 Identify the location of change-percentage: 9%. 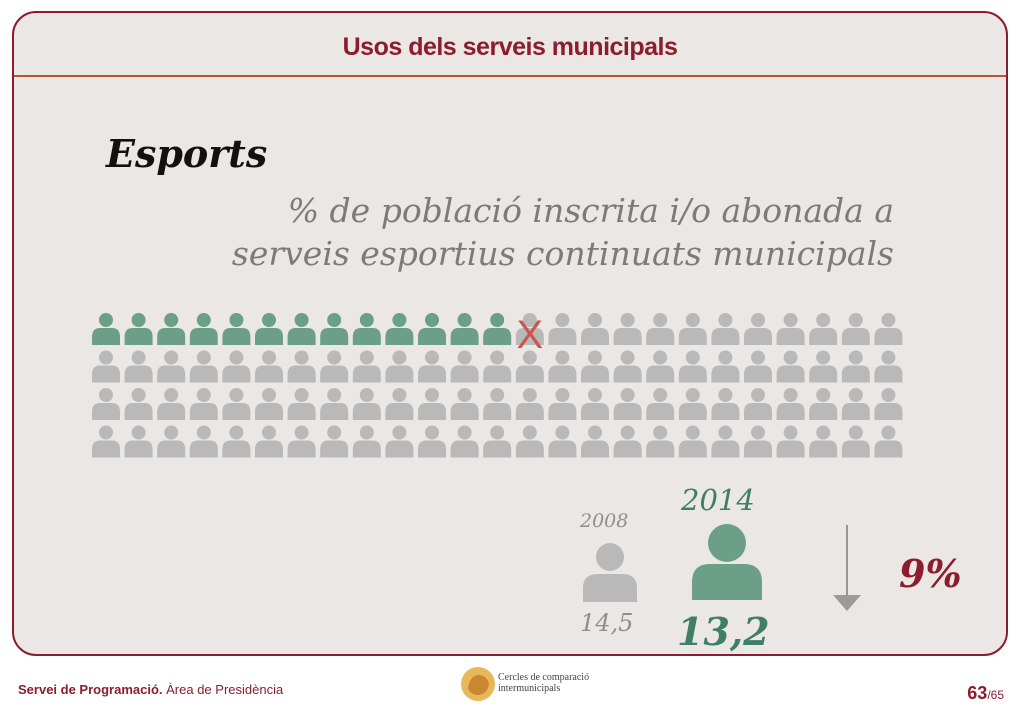
(930, 573).